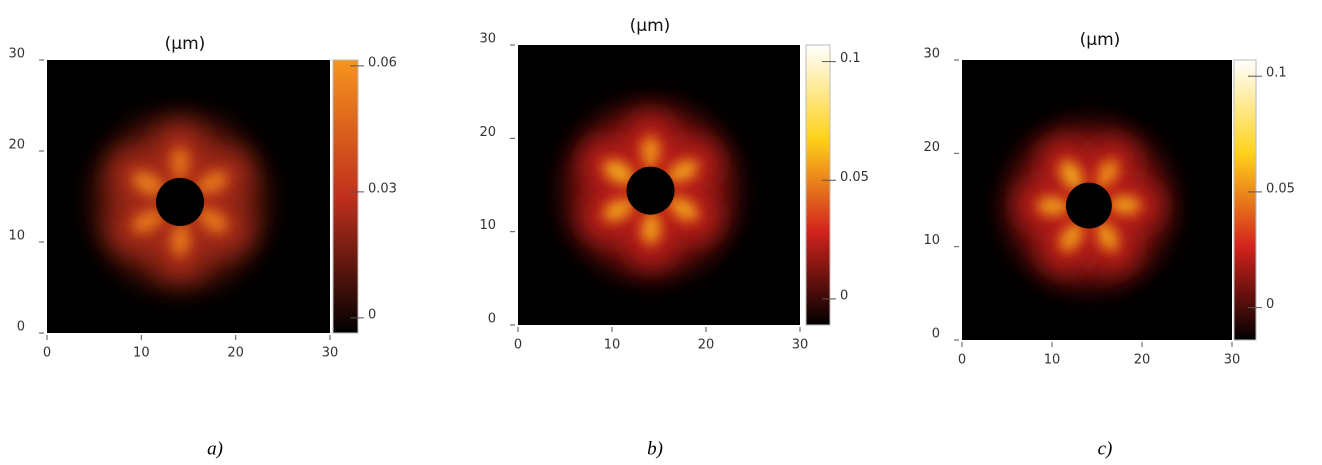  What do you see at coordinates (1105, 448) in the screenshot?
I see `caption: c)` at bounding box center [1105, 448].